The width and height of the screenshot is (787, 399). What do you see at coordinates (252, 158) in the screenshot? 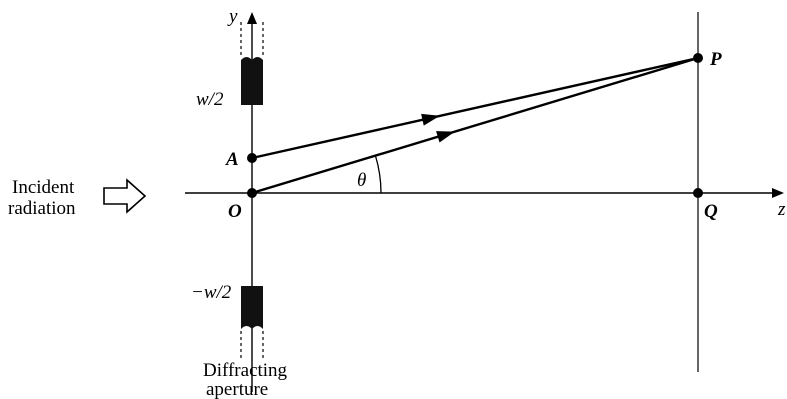
I see `point-a-dot` at bounding box center [252, 158].